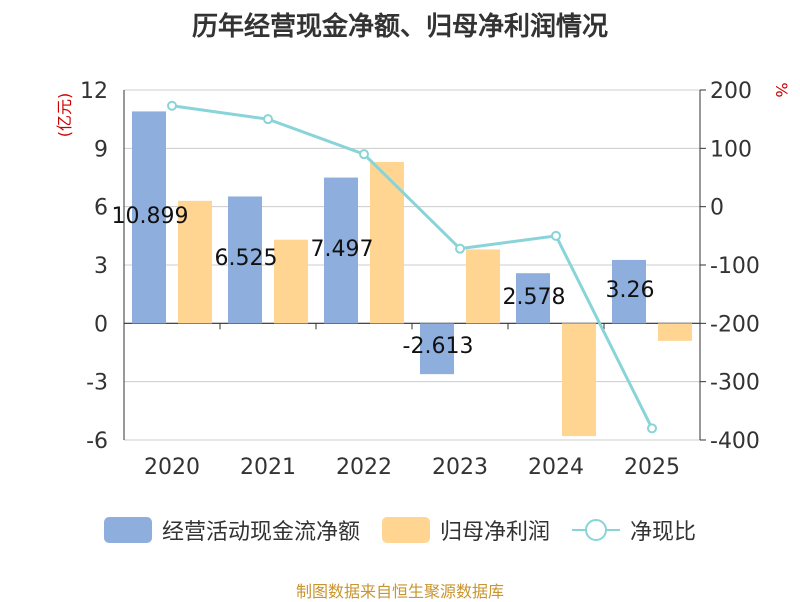 The image size is (800, 602). Describe the element at coordinates (596, 530) in the screenshot. I see `legend-marker-ratio` at that location.